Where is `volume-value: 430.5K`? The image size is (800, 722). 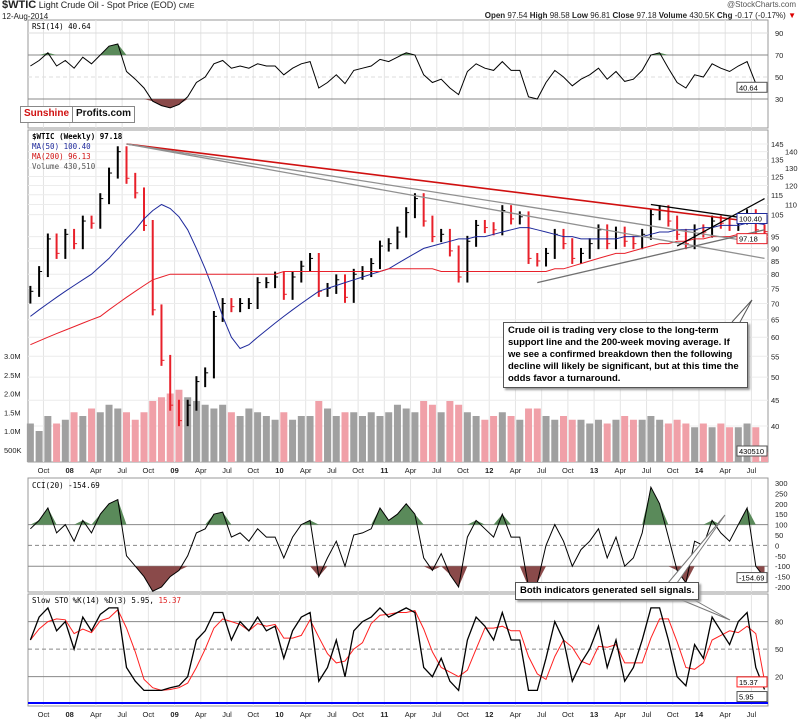 volume-value: 430.5K is located at coordinates (702, 15).